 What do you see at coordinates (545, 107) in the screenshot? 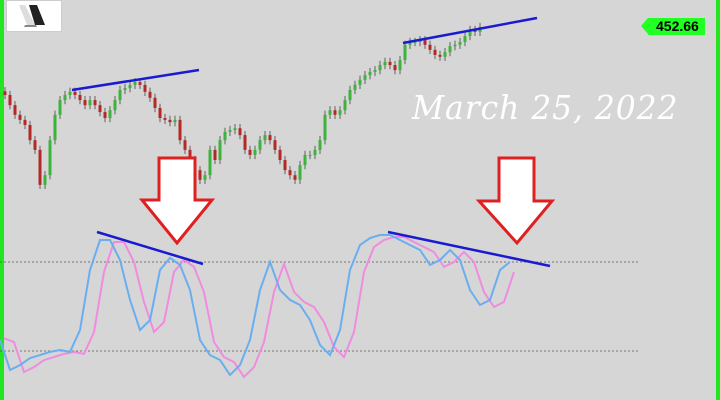
I see `date-annotation: March 25, 2022` at bounding box center [545, 107].